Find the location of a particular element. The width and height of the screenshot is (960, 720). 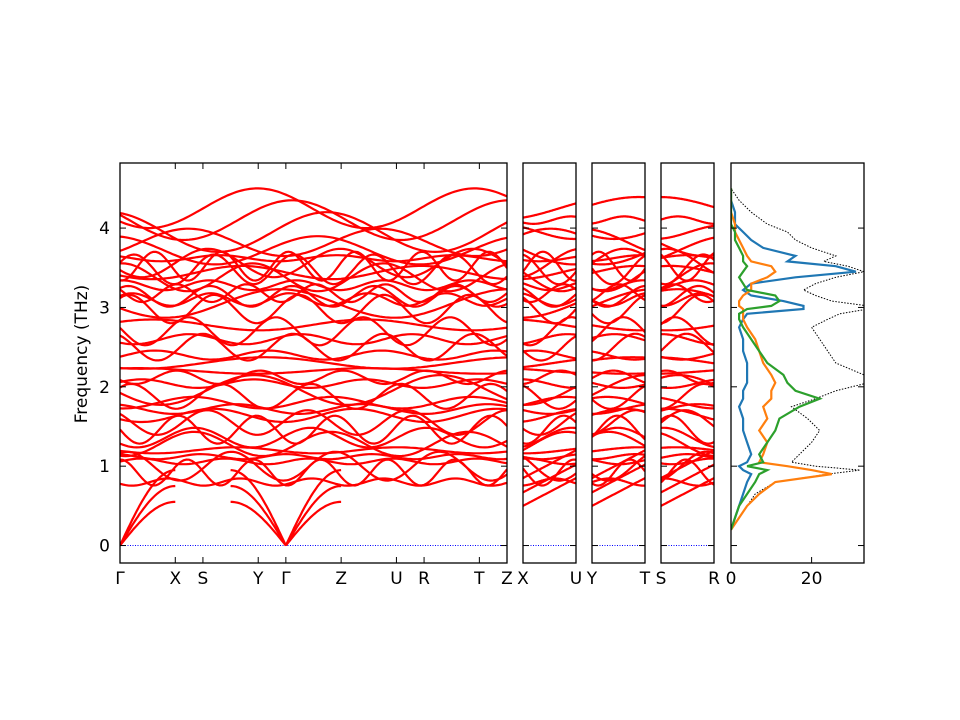

y-tick-label: 4 is located at coordinates (104, 229).